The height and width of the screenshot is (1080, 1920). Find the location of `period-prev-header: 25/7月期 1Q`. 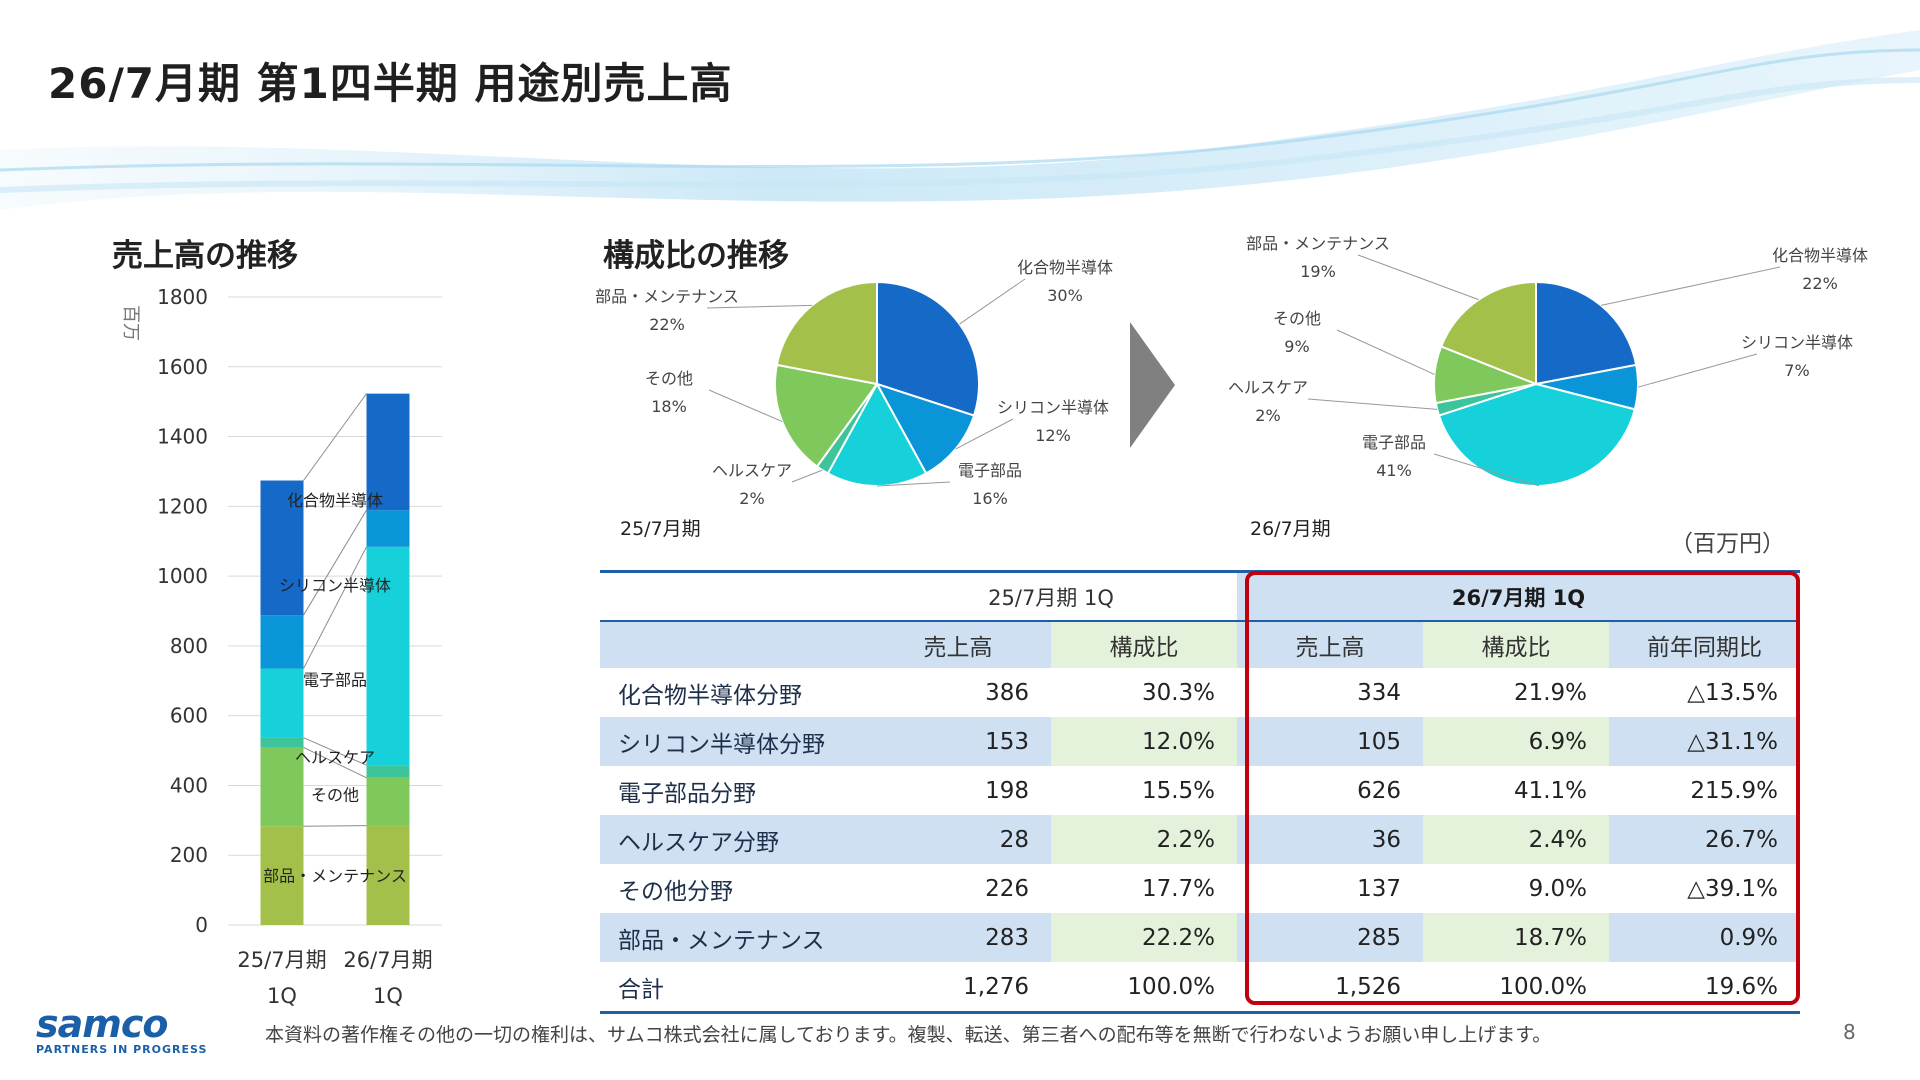

period-prev-header: 25/7月期 1Q is located at coordinates (1051, 596).